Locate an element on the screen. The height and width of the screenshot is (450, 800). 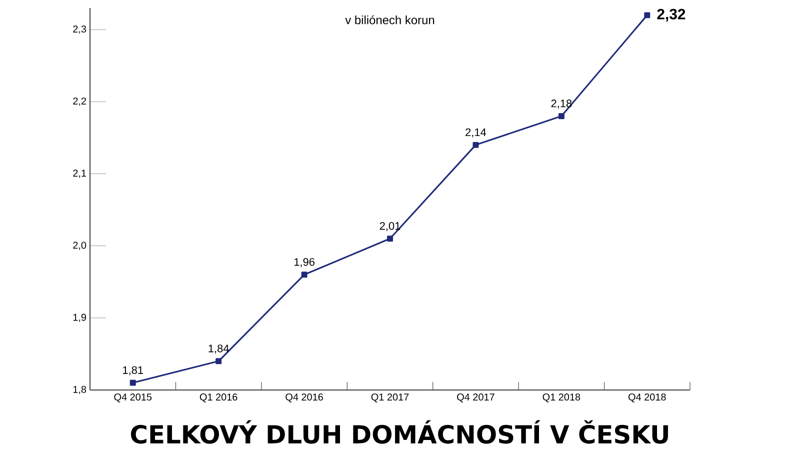
y-tick-label: 2,0 is located at coordinates (79, 246).